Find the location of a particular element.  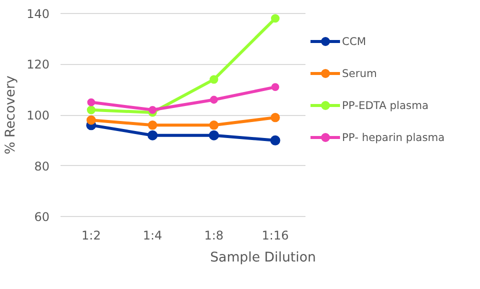

y-tick-label: 120 is located at coordinates (38, 65).